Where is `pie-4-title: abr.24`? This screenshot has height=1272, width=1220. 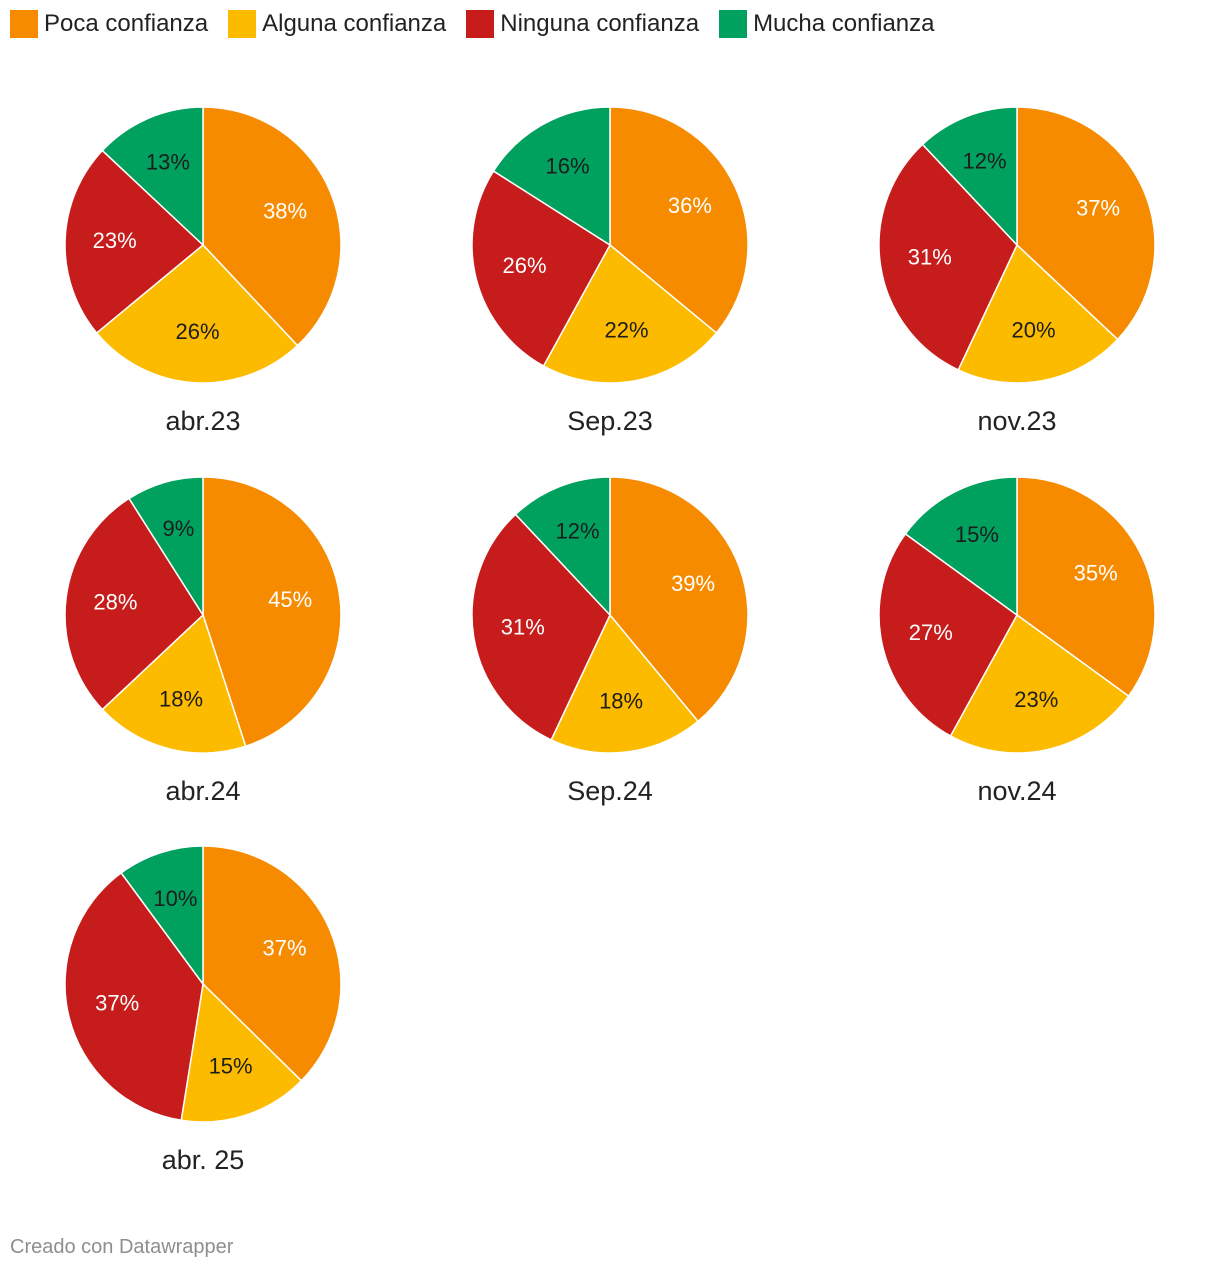 pie-4-title: abr.24 is located at coordinates (202, 791).